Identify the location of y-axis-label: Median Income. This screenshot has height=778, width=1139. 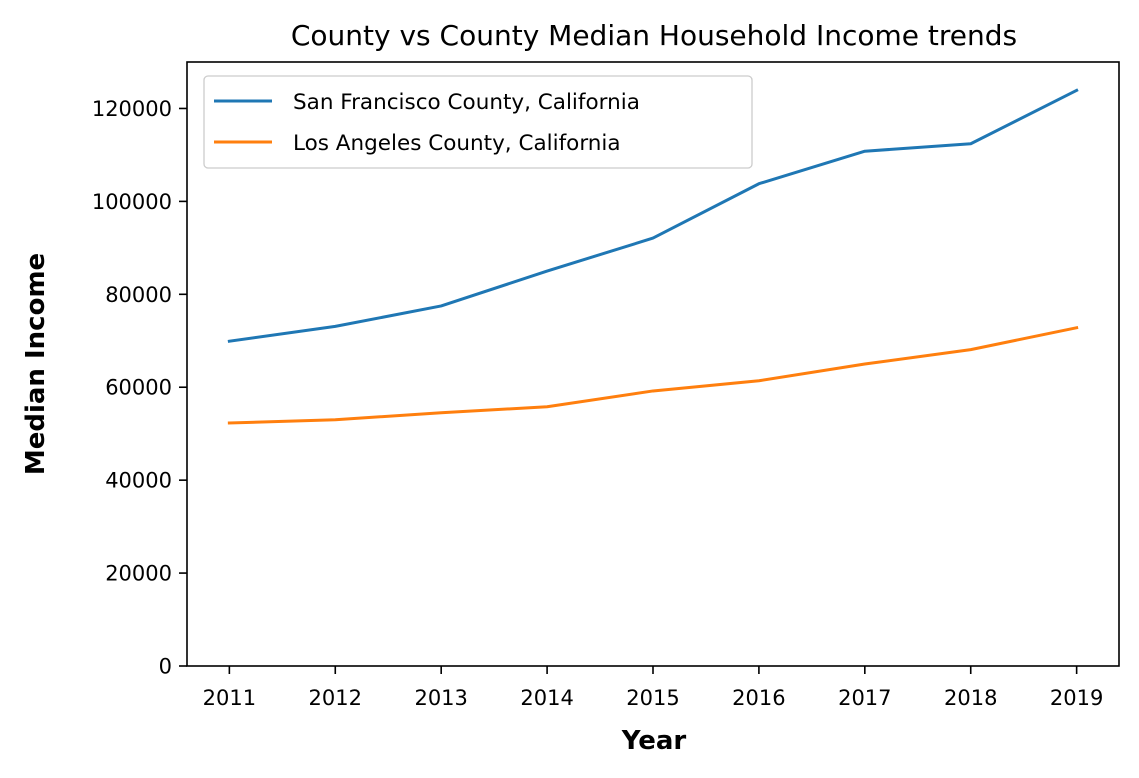
(36, 364).